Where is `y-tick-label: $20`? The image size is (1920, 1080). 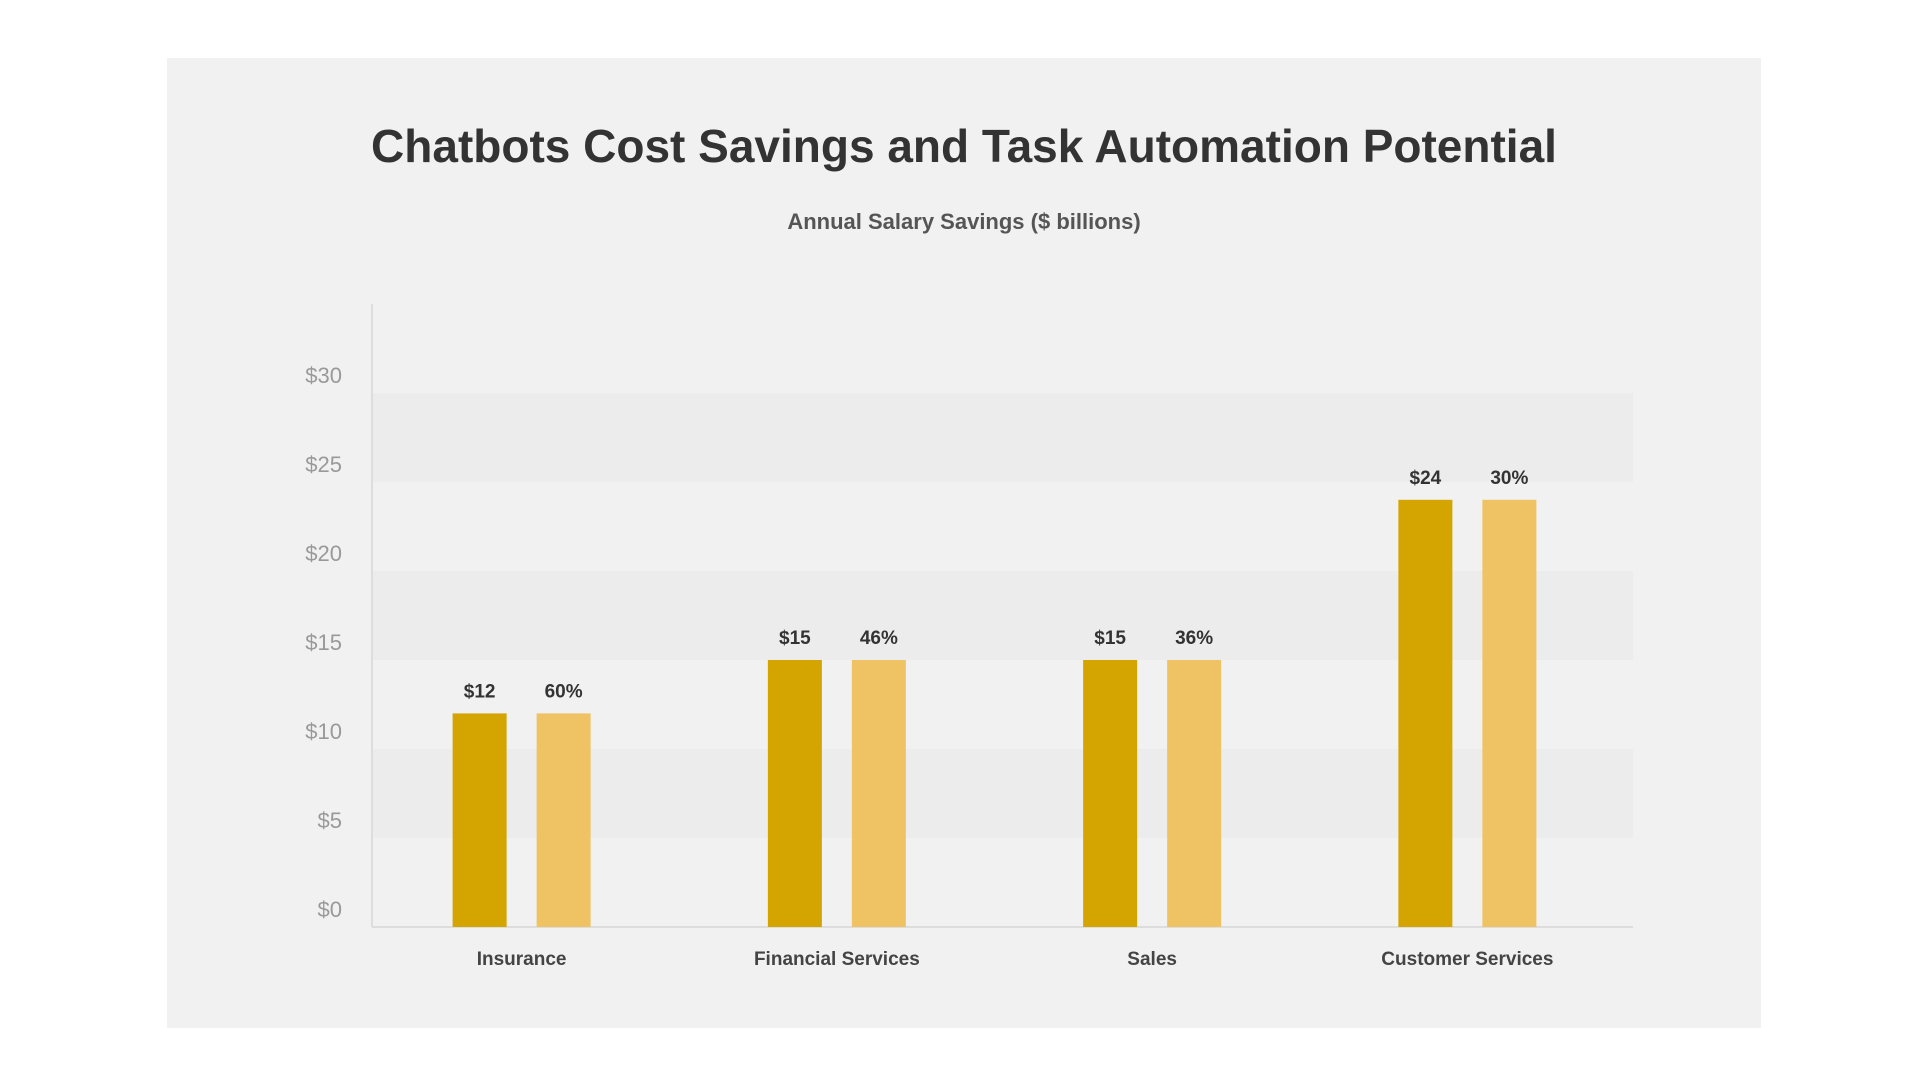
y-tick-label: $20 is located at coordinates (323, 553).